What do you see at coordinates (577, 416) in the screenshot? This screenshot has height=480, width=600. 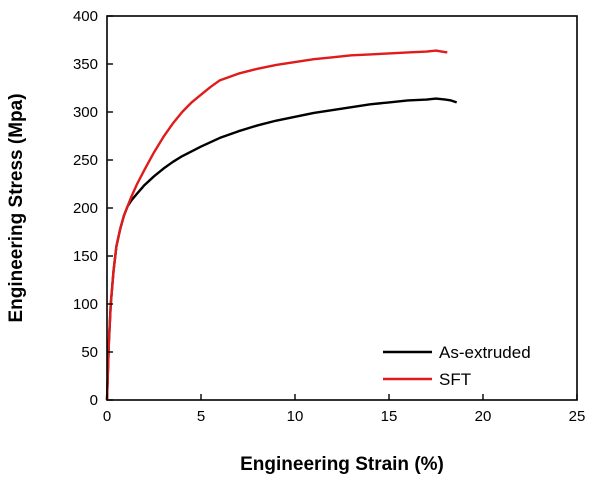 I see `x-tick-label: 25` at bounding box center [577, 416].